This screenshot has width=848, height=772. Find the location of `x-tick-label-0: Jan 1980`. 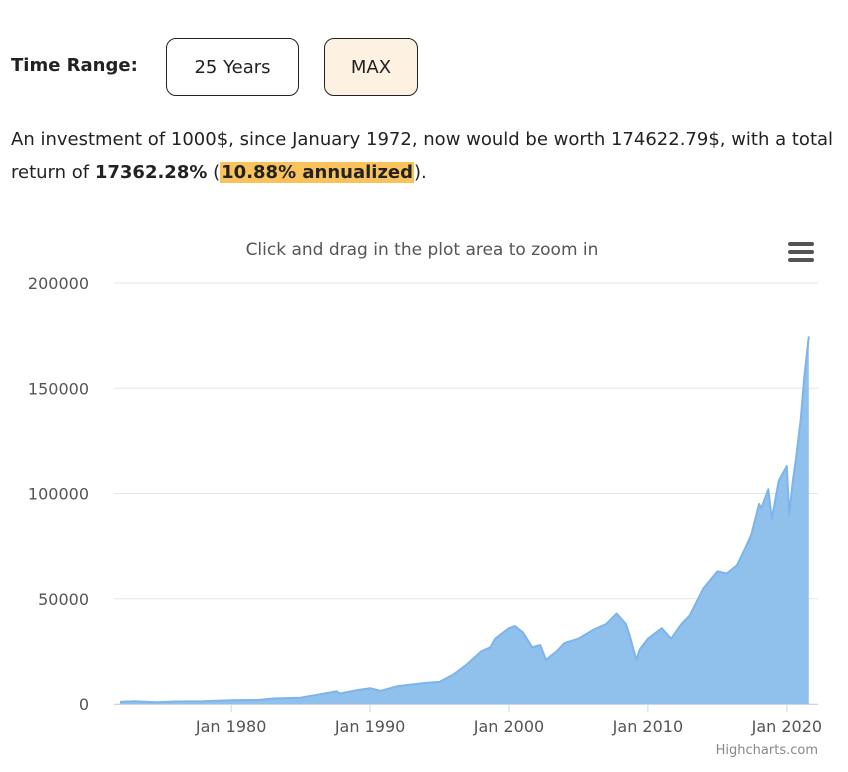

x-tick-label-0: Jan 1980 is located at coordinates (230, 726).